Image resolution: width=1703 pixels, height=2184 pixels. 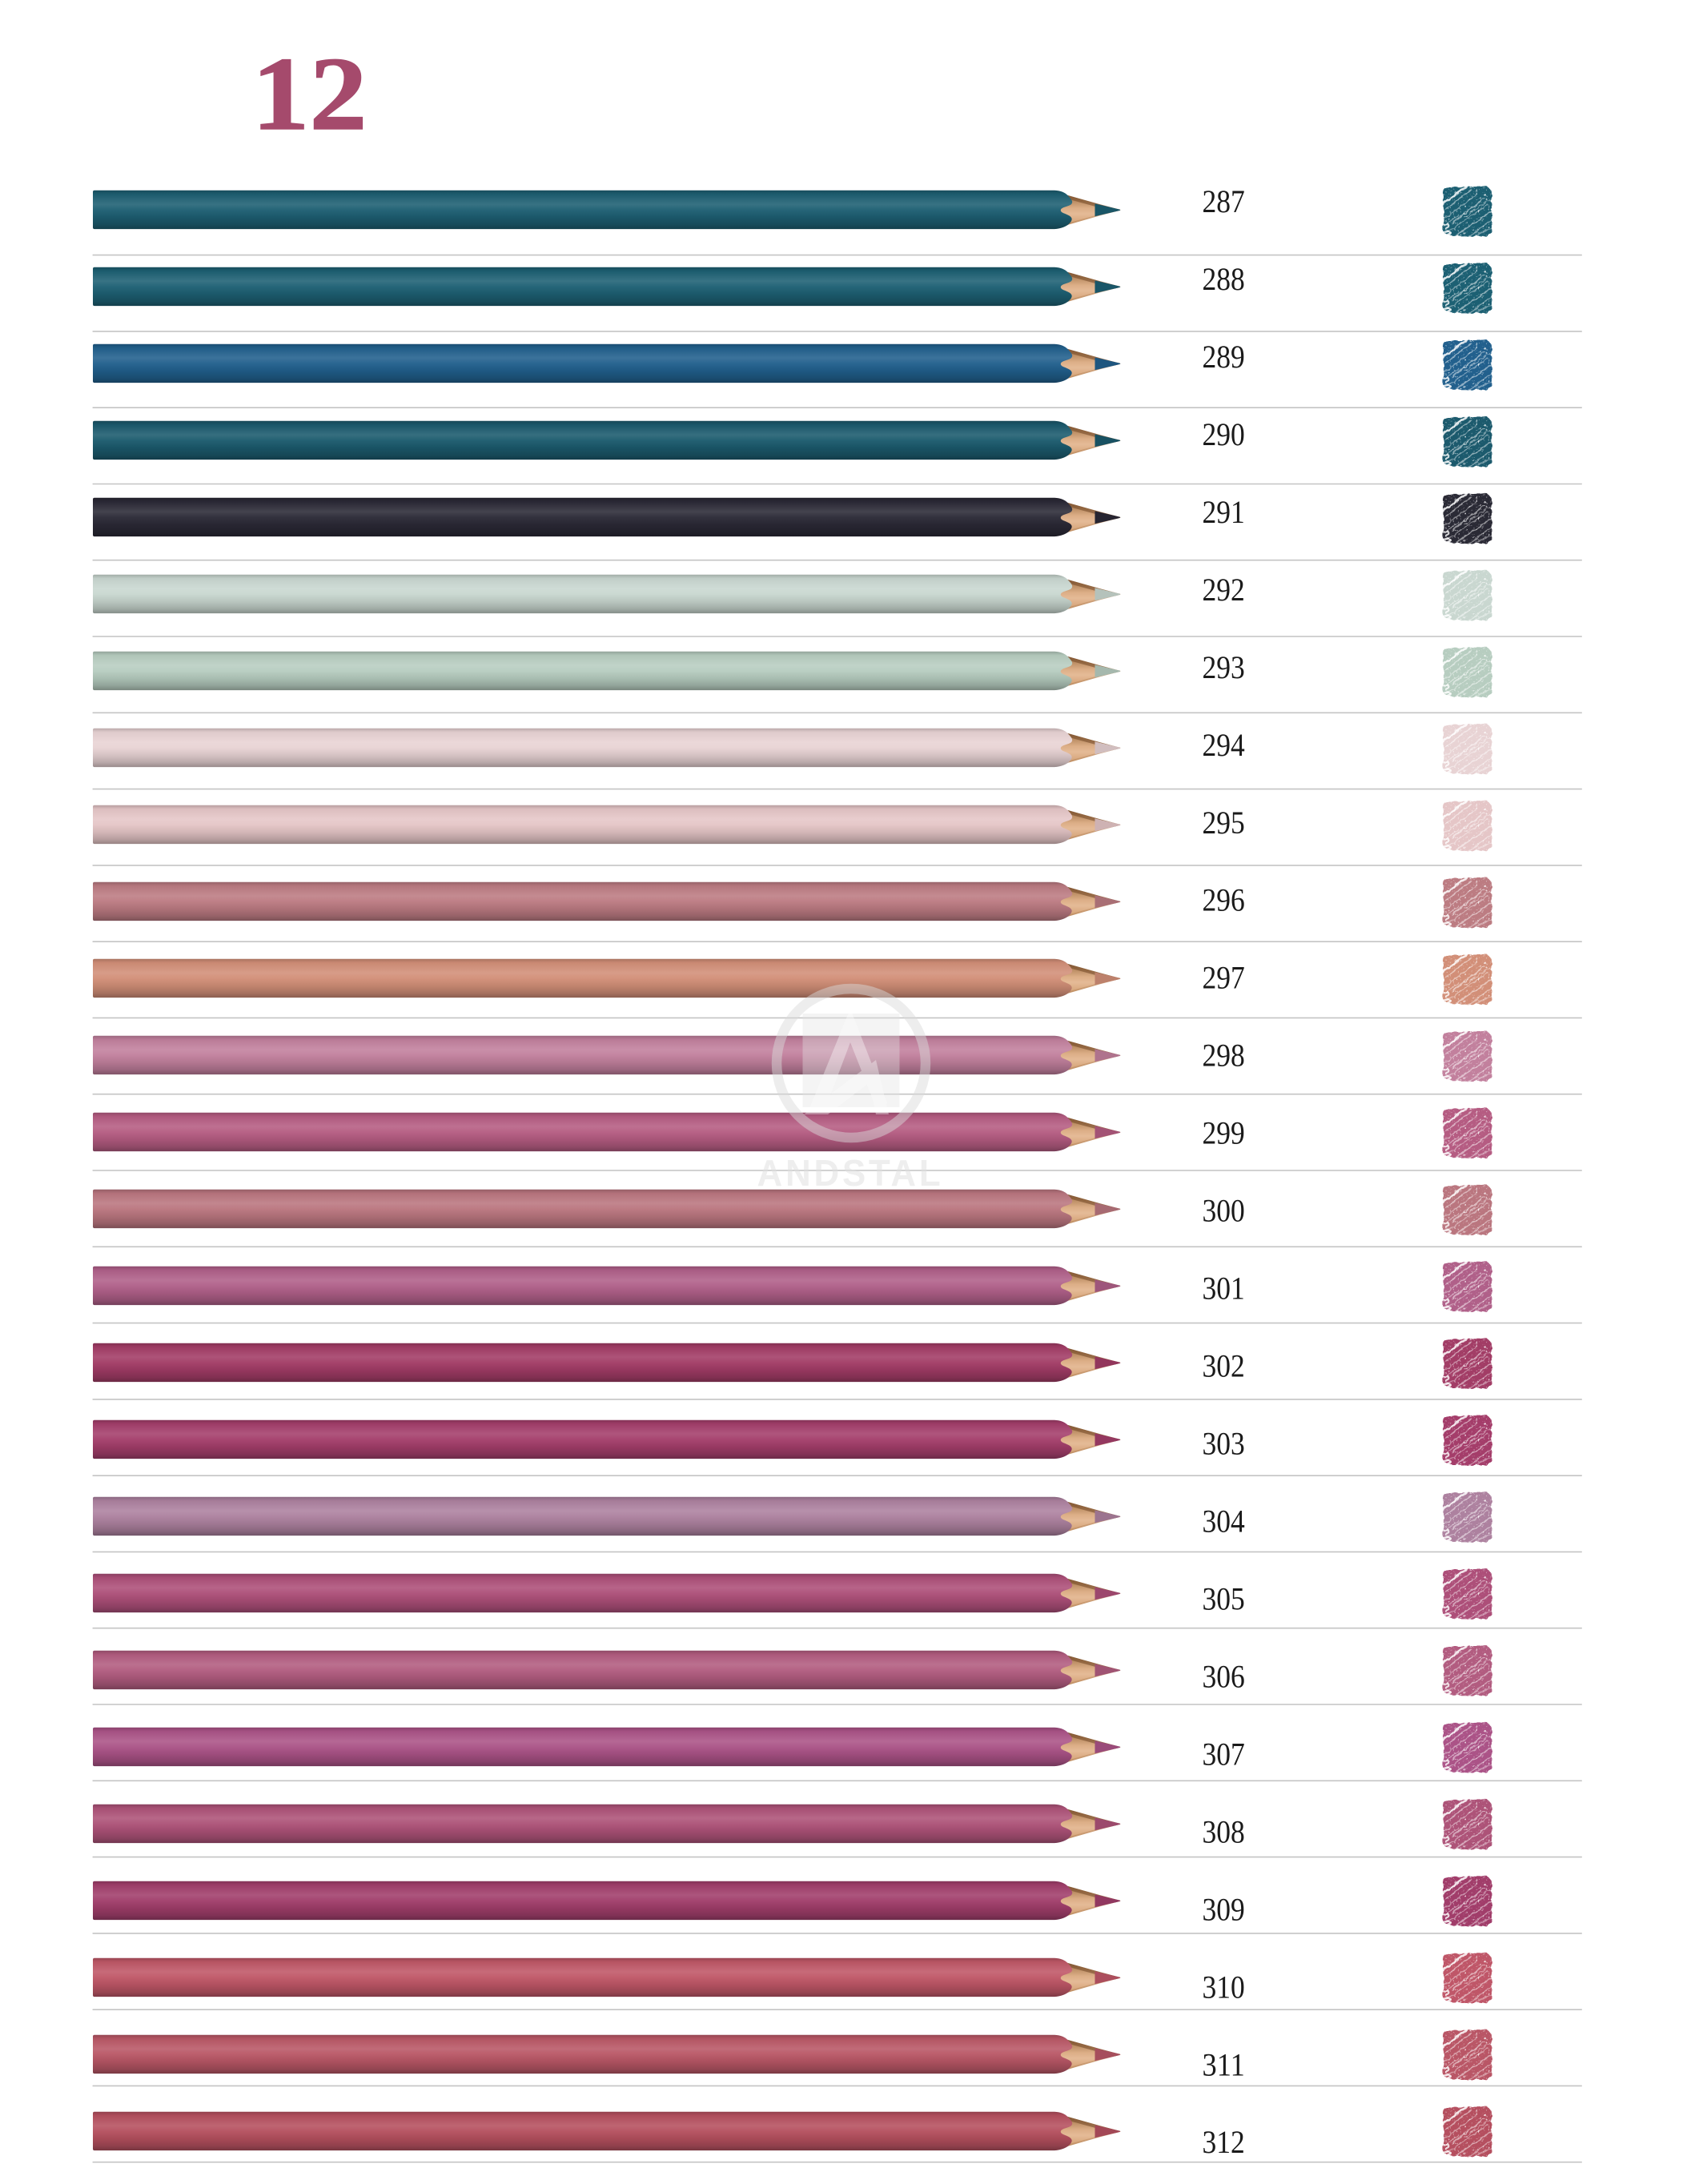 I want to click on svg-text: 300, so click(x=1224, y=1211).